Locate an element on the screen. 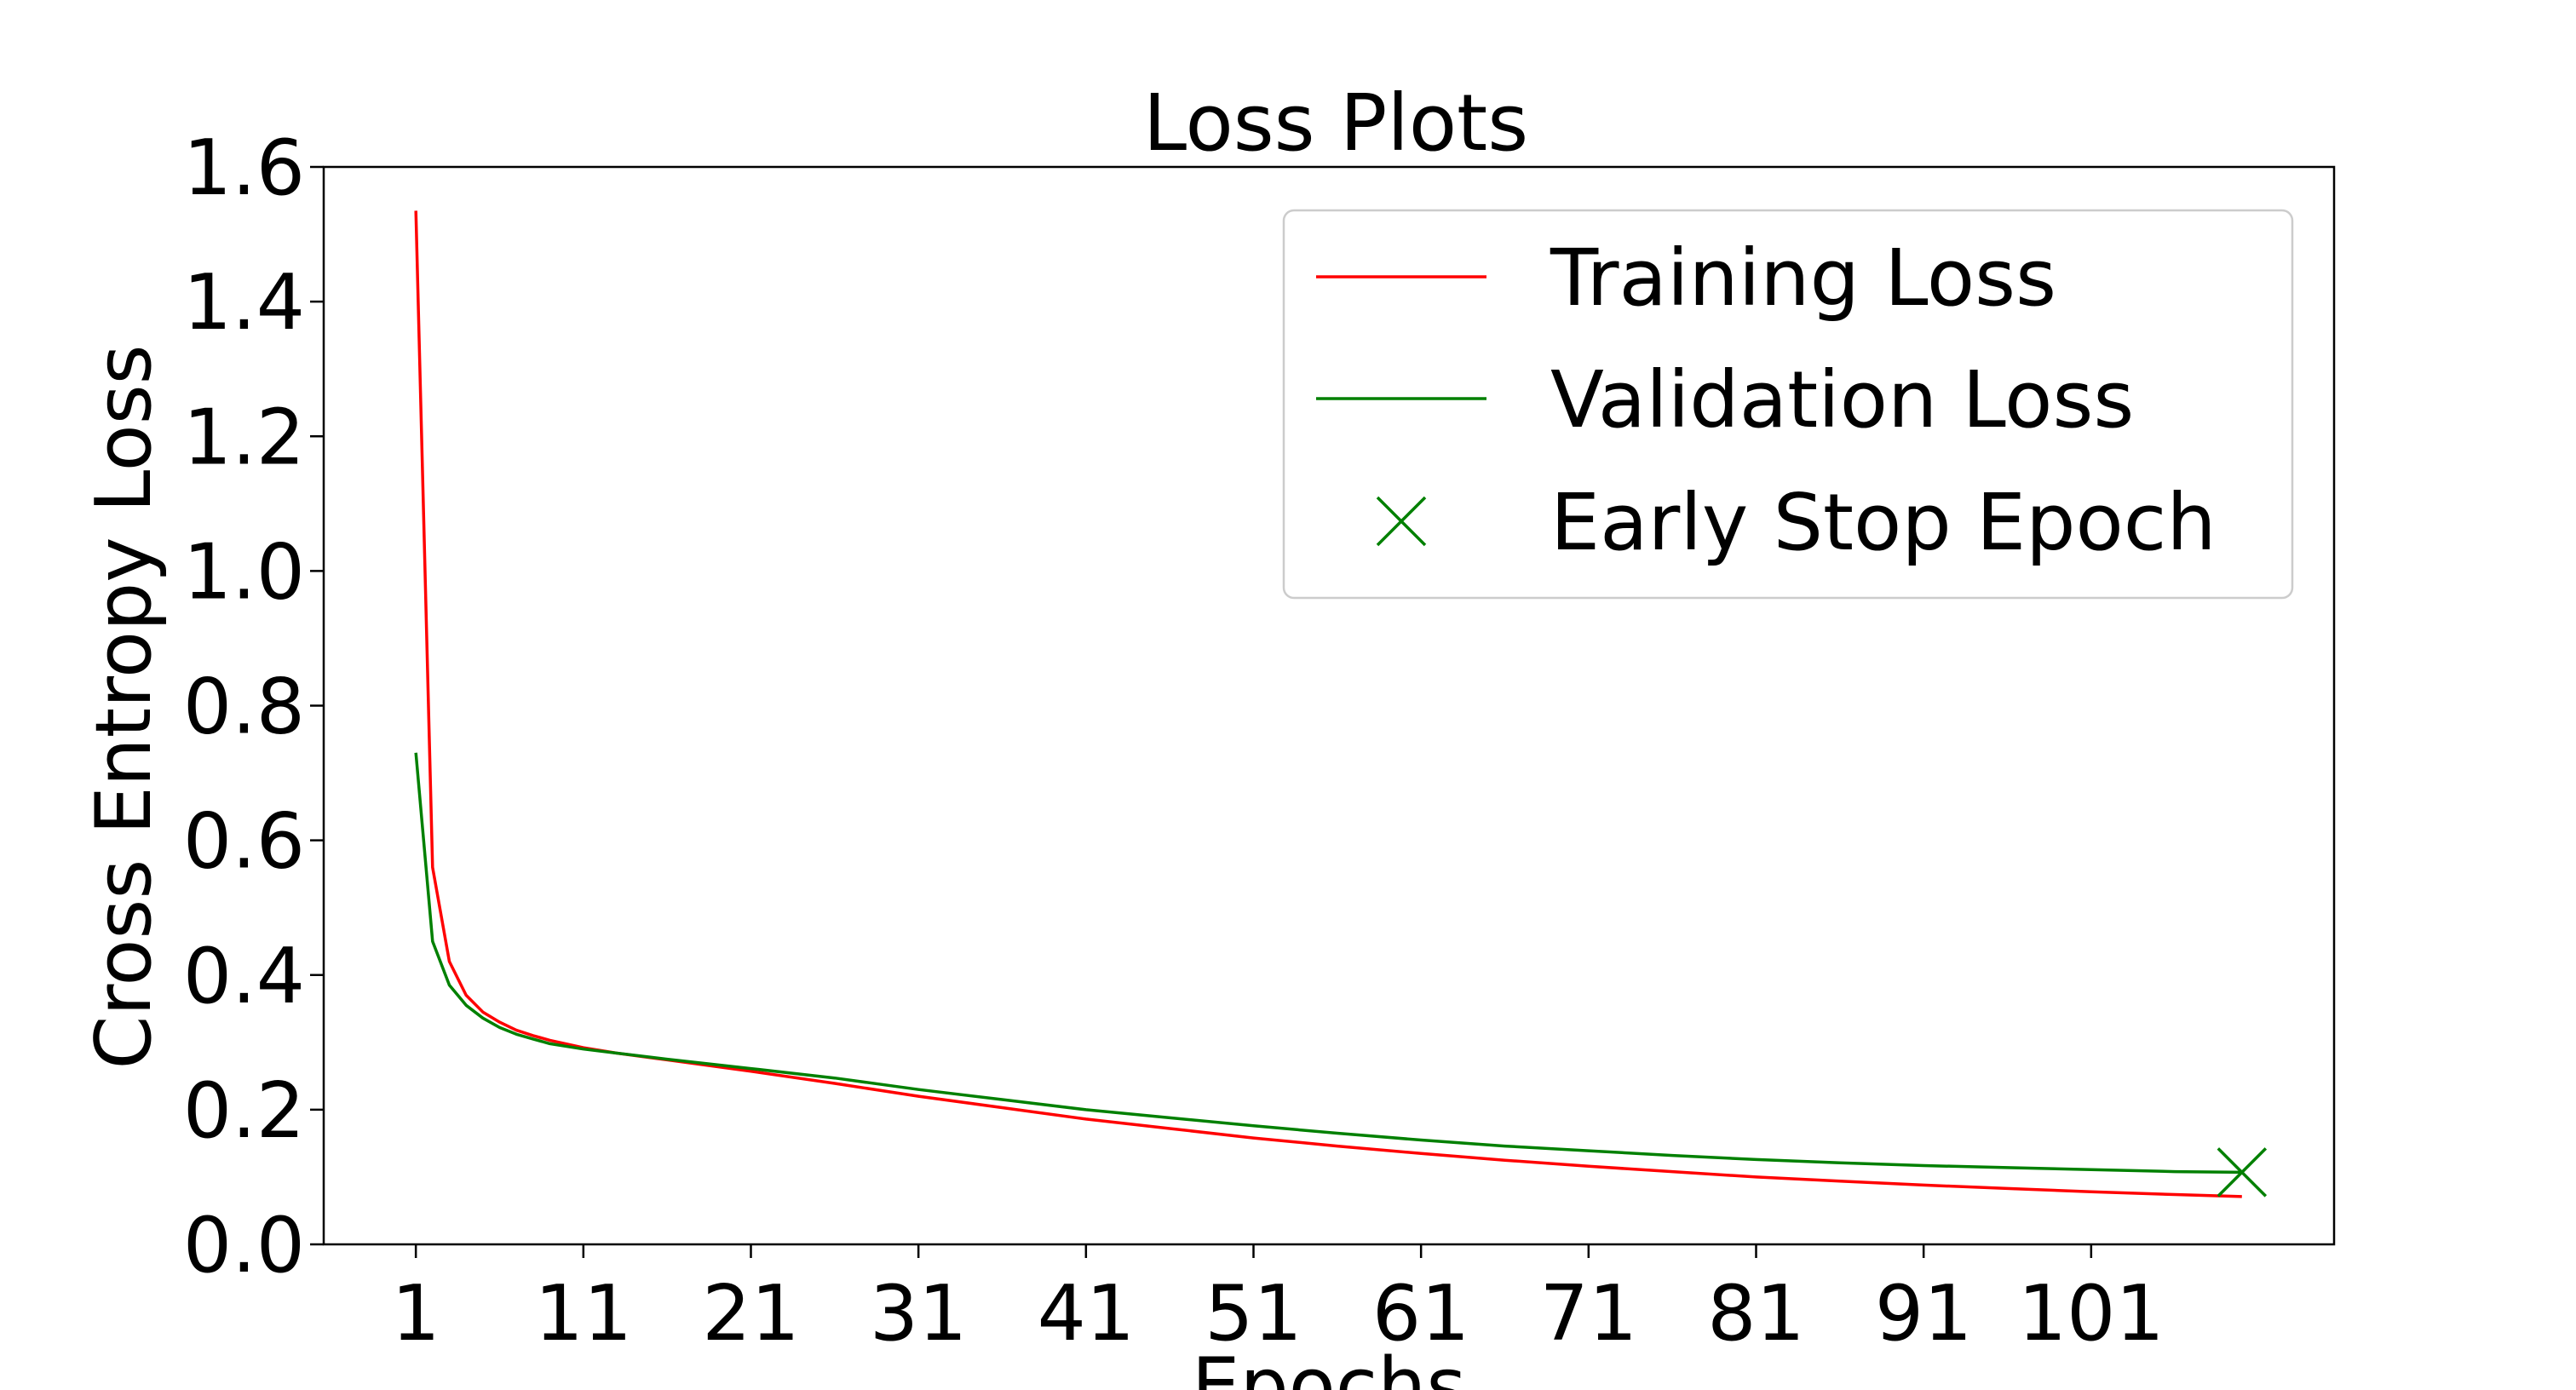 The height and width of the screenshot is (1390, 2576). y-tick-label: 1.6 is located at coordinates (244, 168).